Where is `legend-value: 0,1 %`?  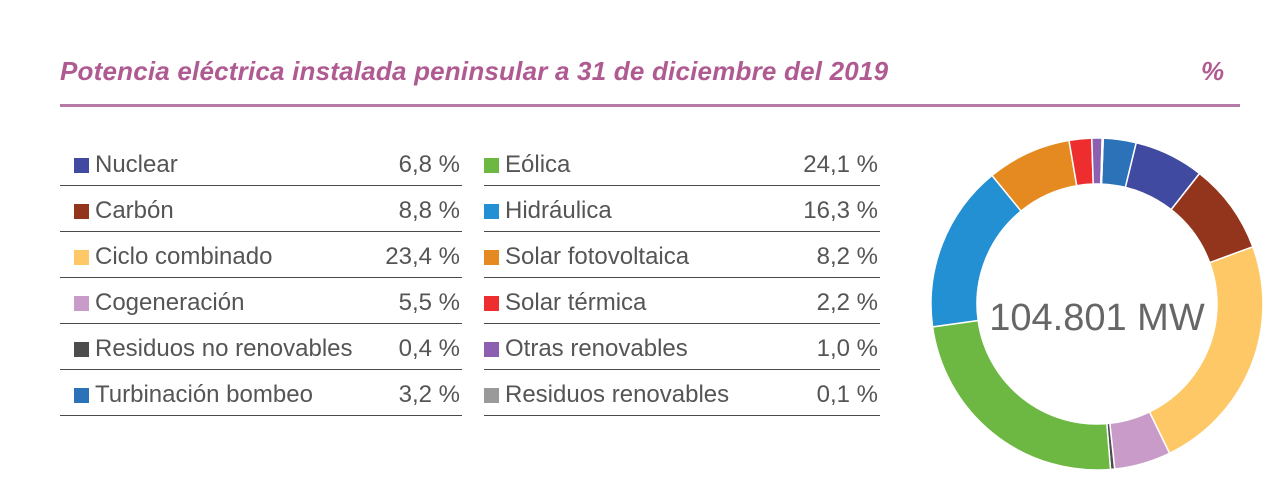 legend-value: 0,1 % is located at coordinates (847, 394).